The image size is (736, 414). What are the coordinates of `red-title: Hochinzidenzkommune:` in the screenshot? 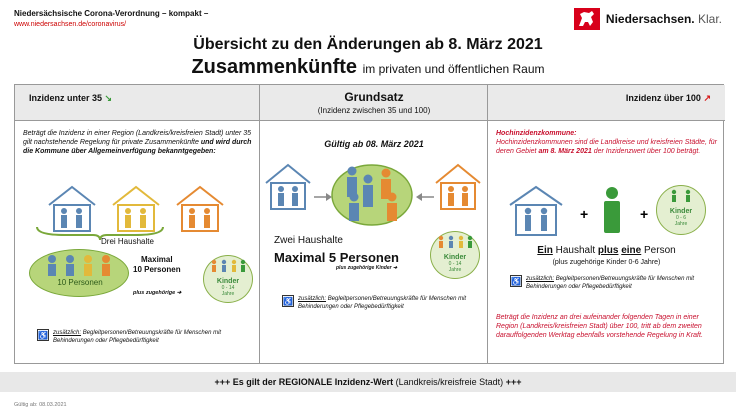 It's located at (536, 133).